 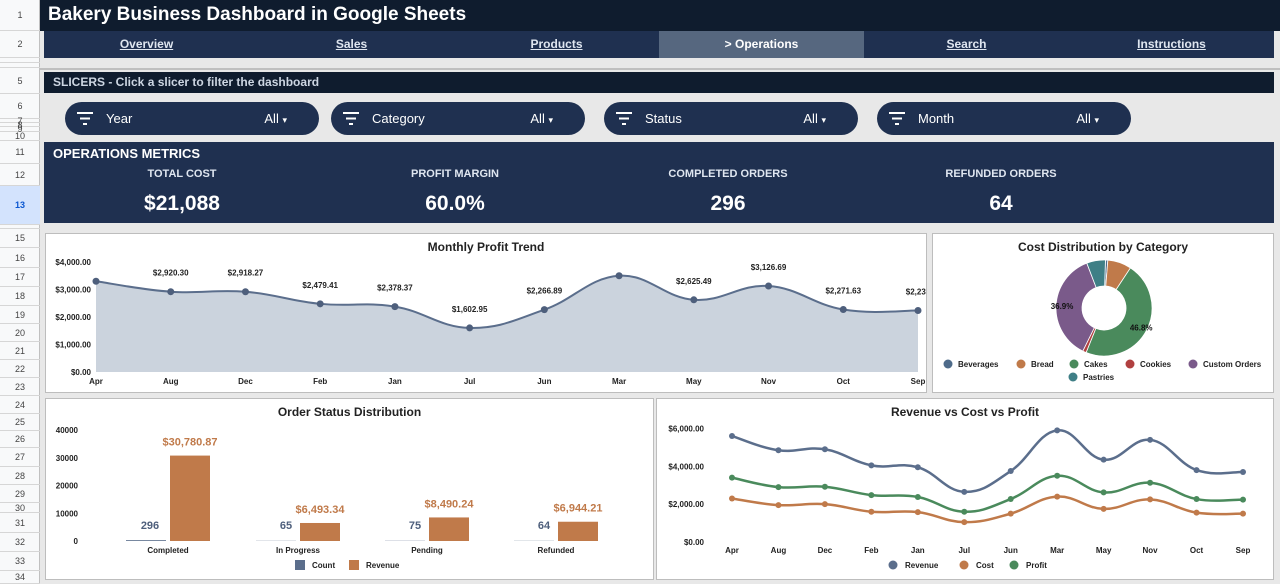 What do you see at coordinates (550, 120) in the screenshot?
I see `caret-down-icon: ▾` at bounding box center [550, 120].